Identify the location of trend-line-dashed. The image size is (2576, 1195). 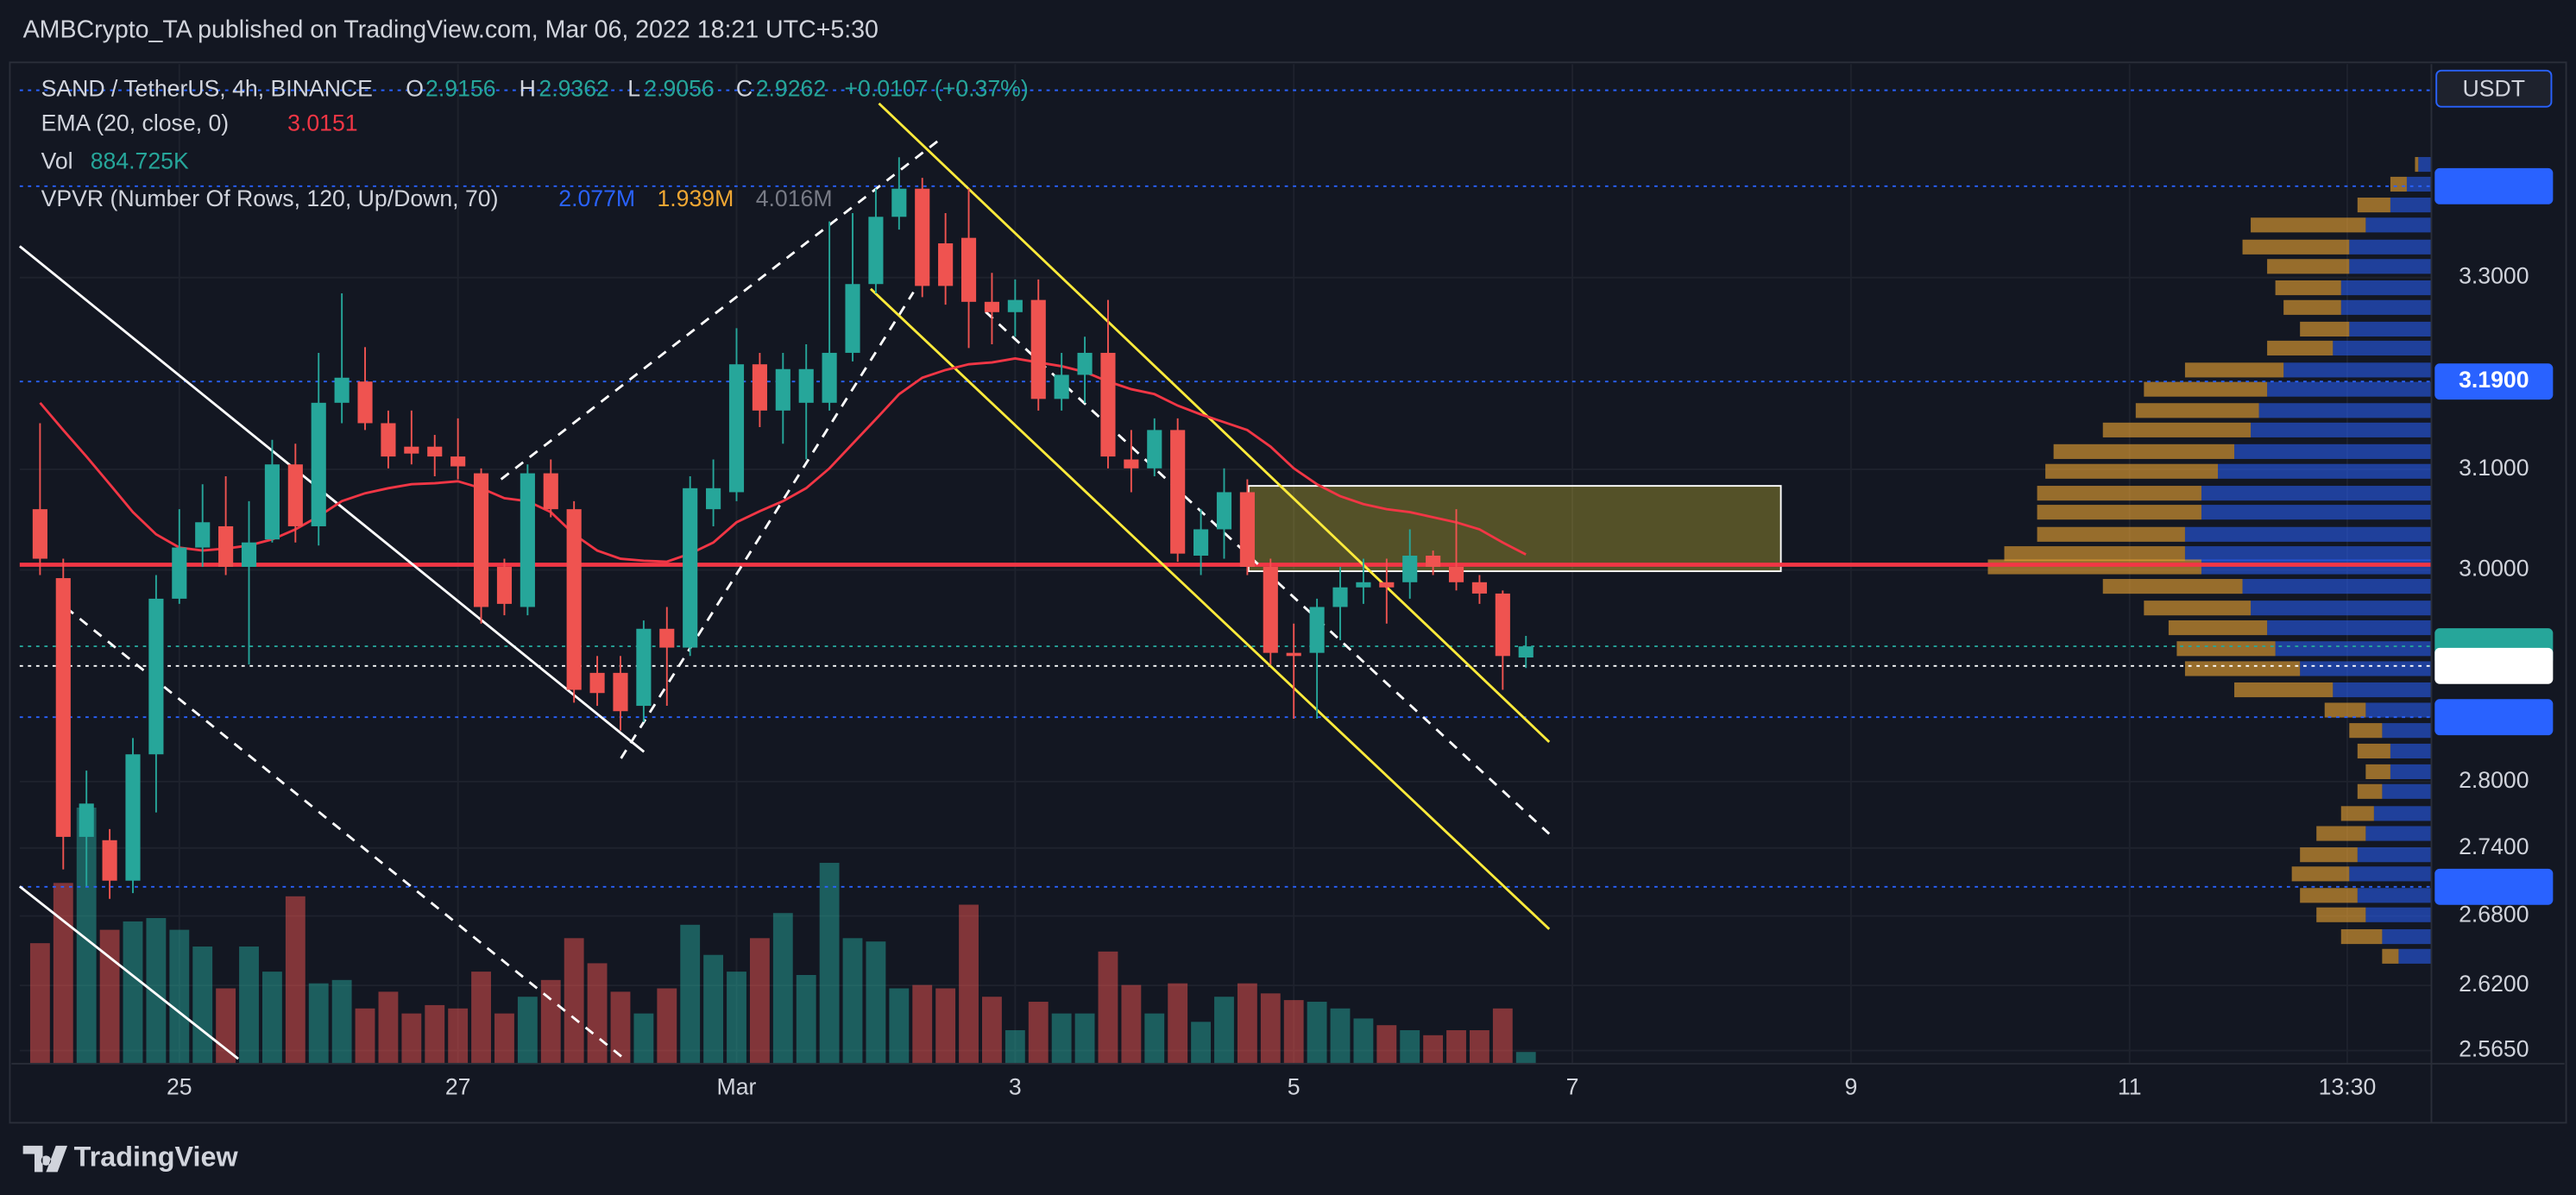
(721, 310).